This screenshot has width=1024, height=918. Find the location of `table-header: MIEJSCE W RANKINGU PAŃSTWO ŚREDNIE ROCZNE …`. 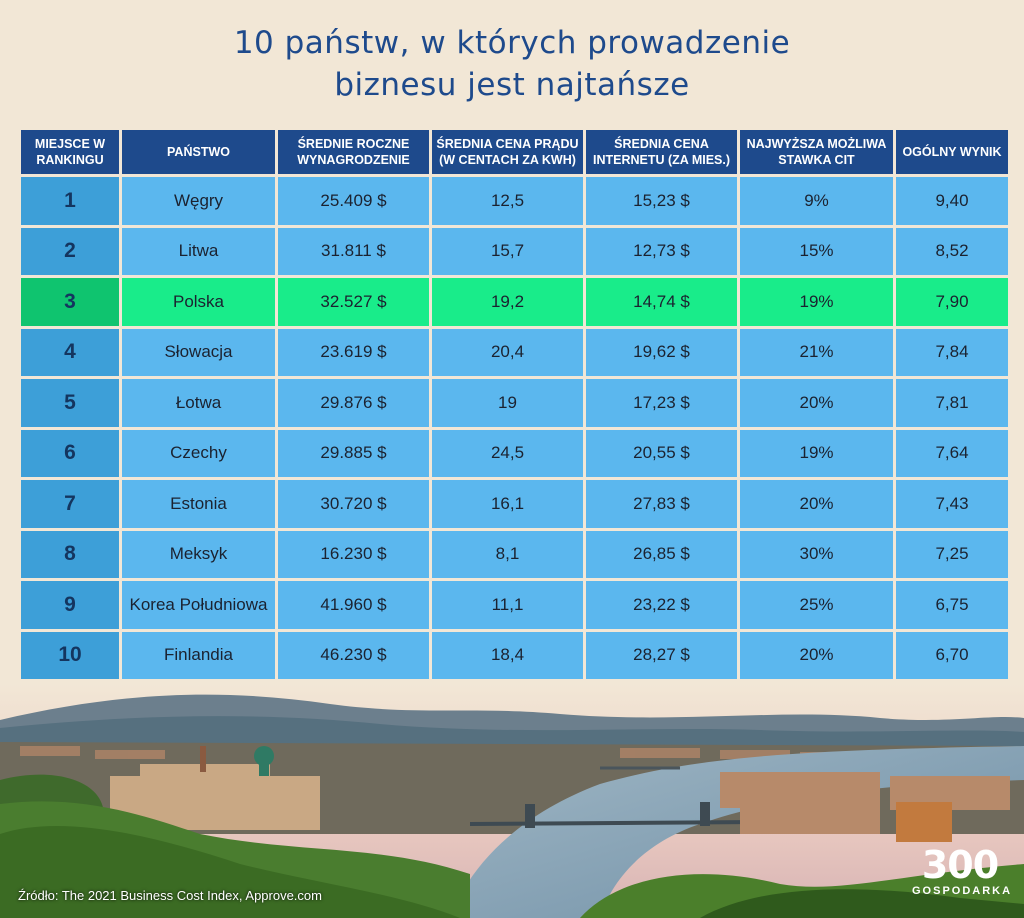

table-header: MIEJSCE W RANKINGU PAŃSTWO ŚREDNIE ROCZNE … is located at coordinates (514, 152).